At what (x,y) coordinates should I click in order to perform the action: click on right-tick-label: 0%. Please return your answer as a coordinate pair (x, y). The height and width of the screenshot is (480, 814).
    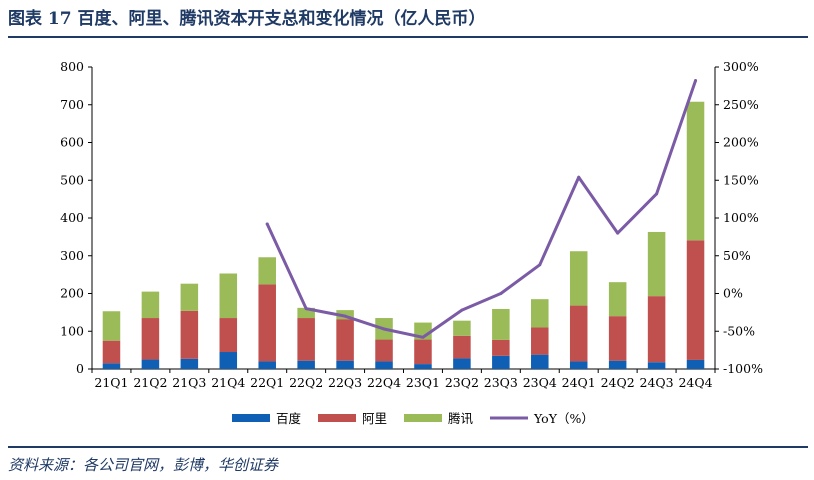
    Looking at the image, I should click on (733, 293).